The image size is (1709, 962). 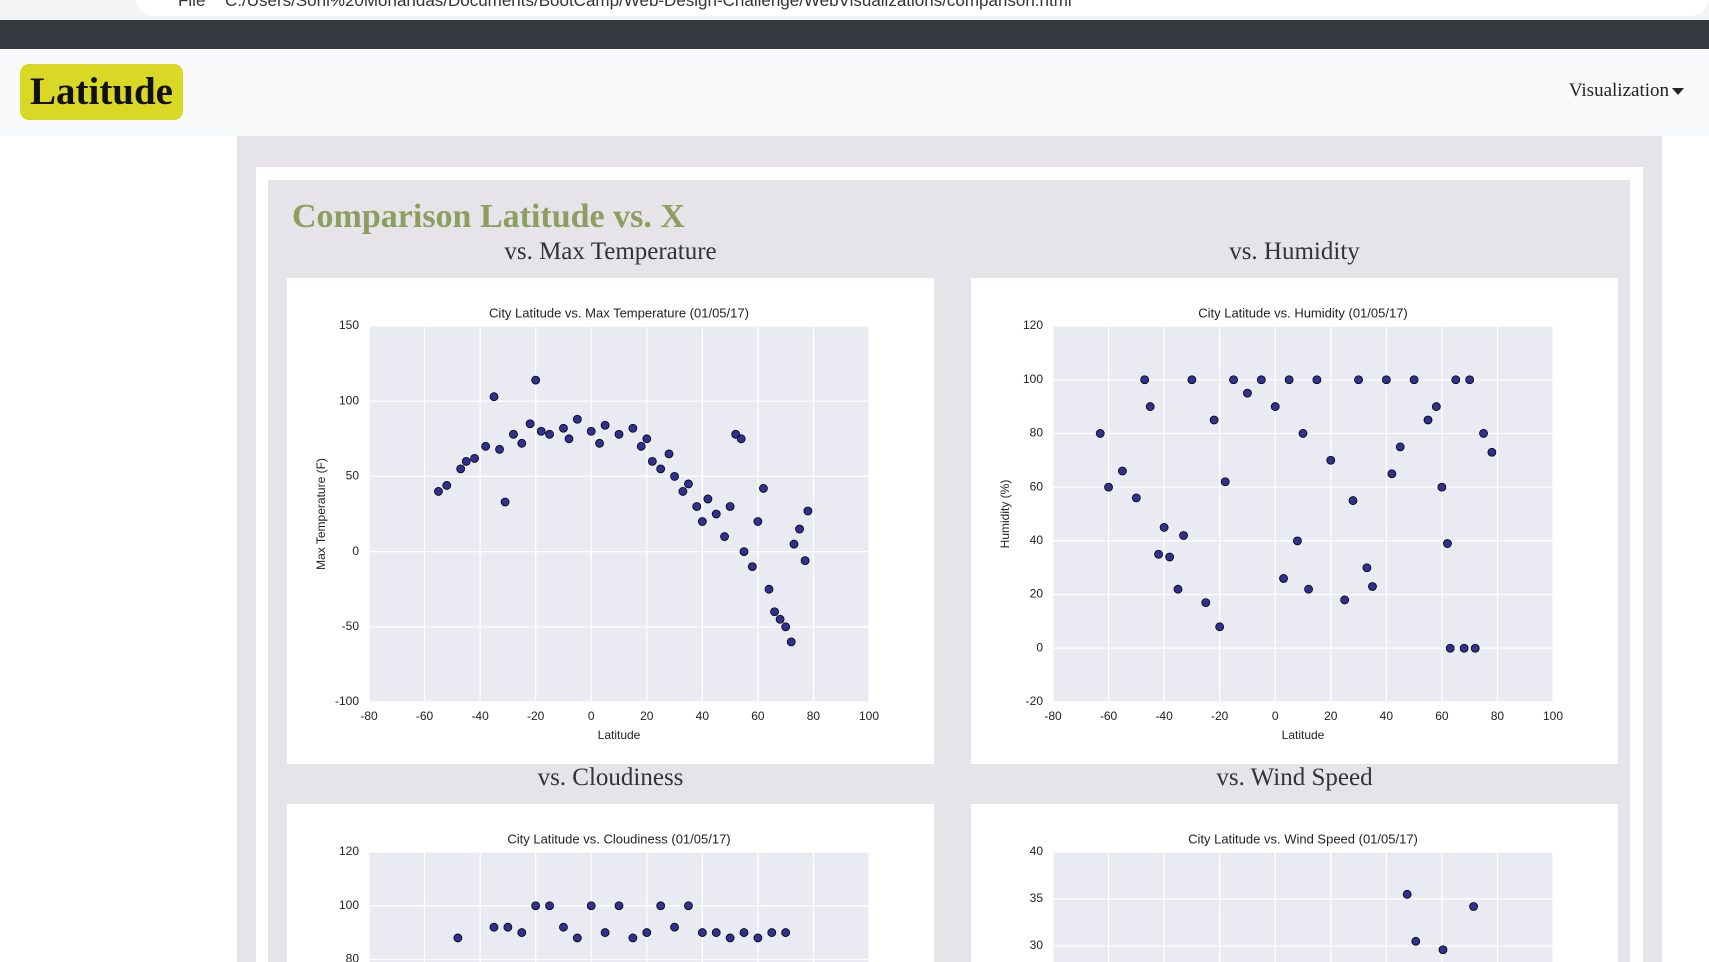 I want to click on y-tick-label: -50, so click(x=351, y=626).